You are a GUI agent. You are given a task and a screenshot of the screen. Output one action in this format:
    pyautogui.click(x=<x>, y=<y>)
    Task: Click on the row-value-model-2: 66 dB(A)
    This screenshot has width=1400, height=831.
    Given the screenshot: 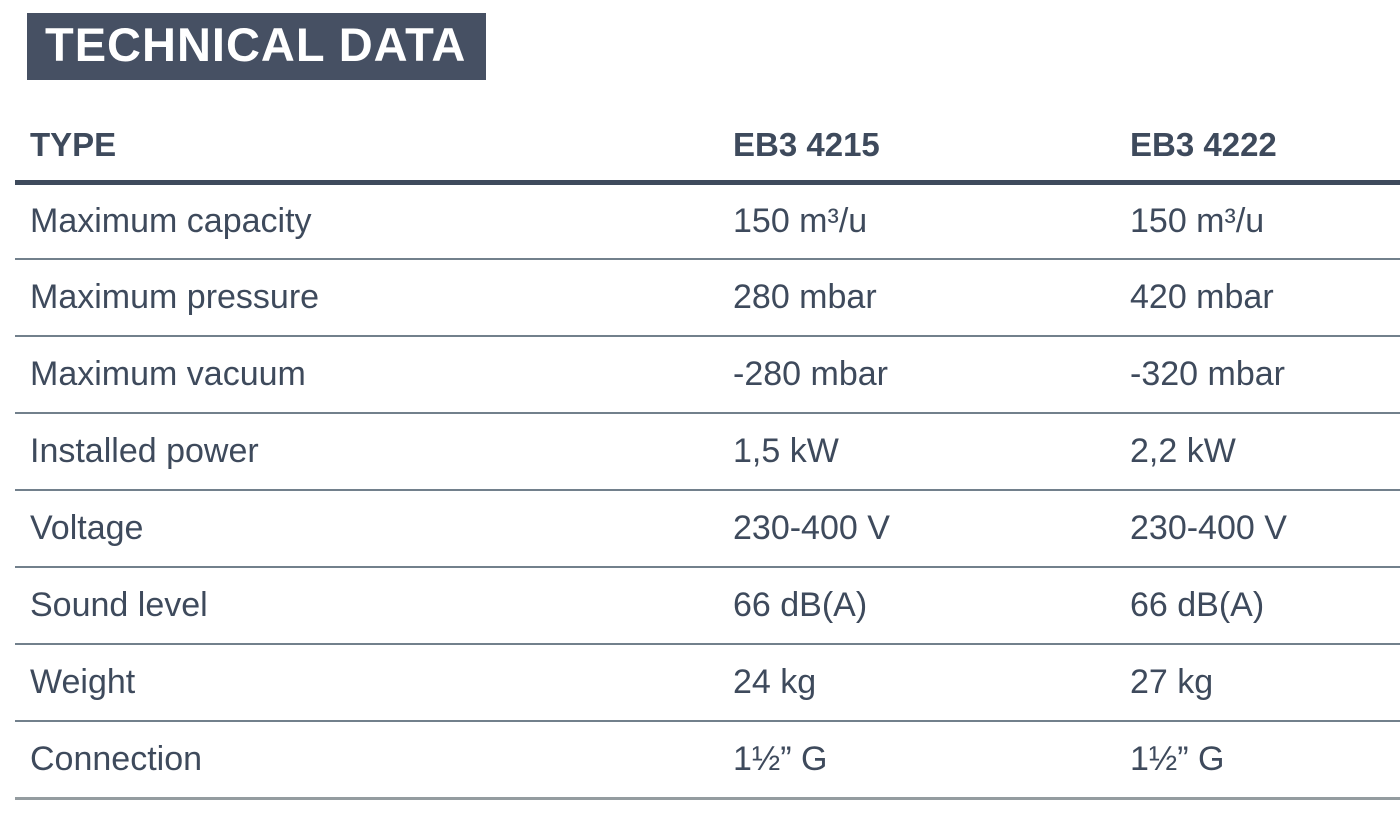 What is the action you would take?
    pyautogui.click(x=1265, y=606)
    